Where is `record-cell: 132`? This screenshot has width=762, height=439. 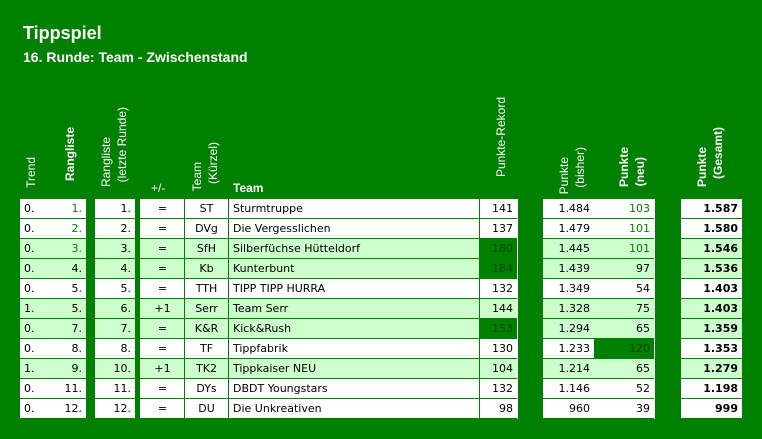 record-cell: 132 is located at coordinates (498, 289).